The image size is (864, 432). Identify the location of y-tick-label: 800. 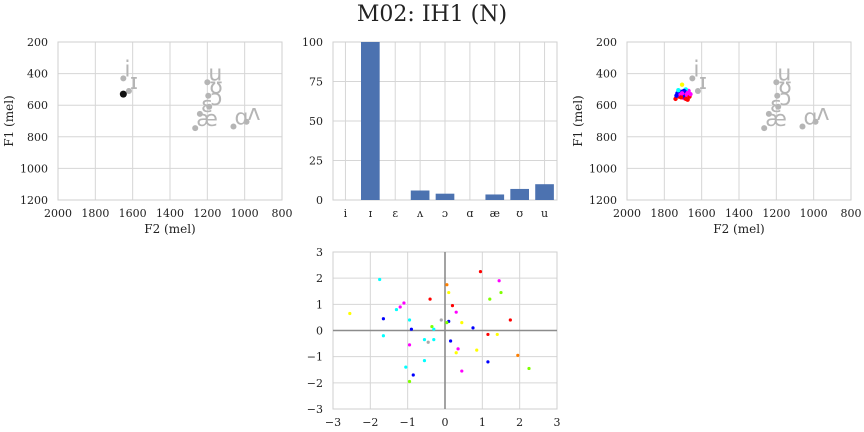
(606, 137).